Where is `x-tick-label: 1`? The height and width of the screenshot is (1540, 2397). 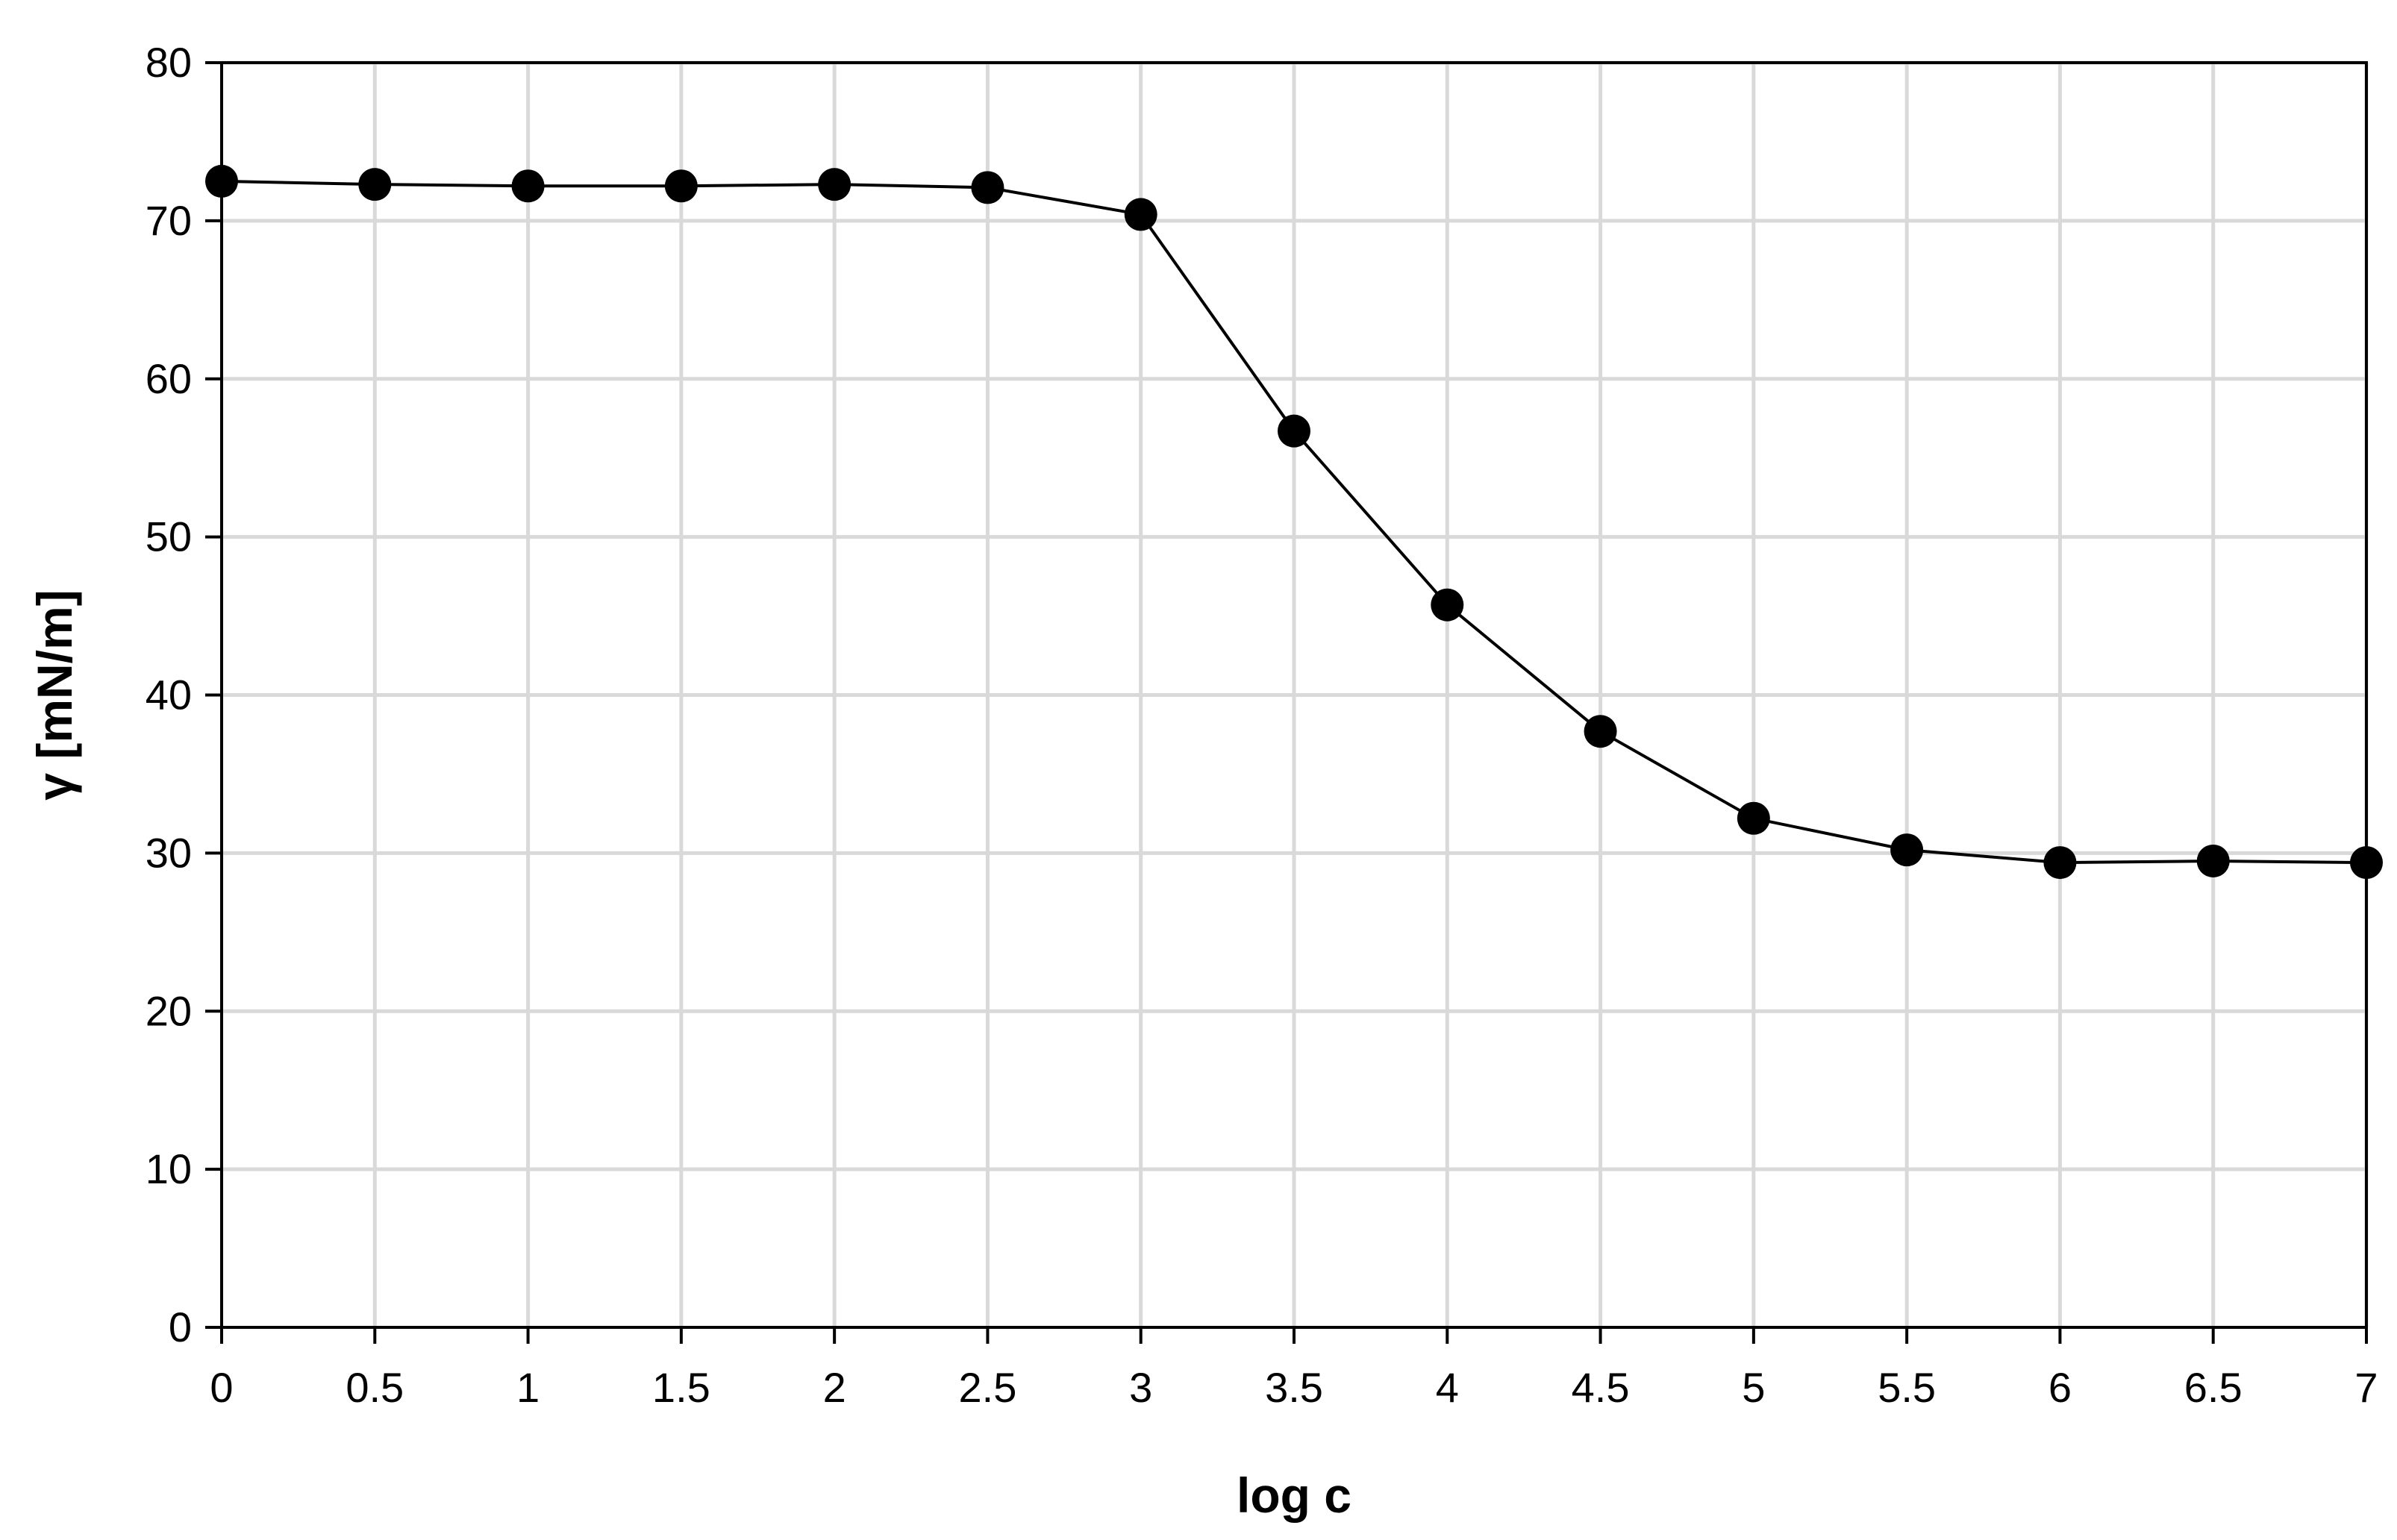
x-tick-label: 1 is located at coordinates (528, 1387).